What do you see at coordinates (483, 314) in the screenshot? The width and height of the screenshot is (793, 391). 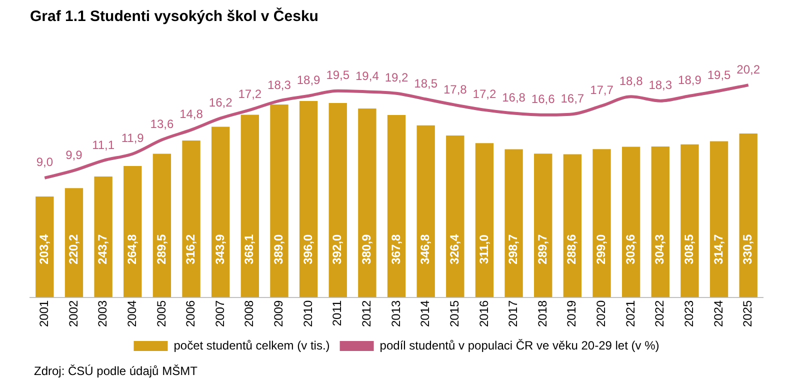 I see `x-tick-label: 2016` at bounding box center [483, 314].